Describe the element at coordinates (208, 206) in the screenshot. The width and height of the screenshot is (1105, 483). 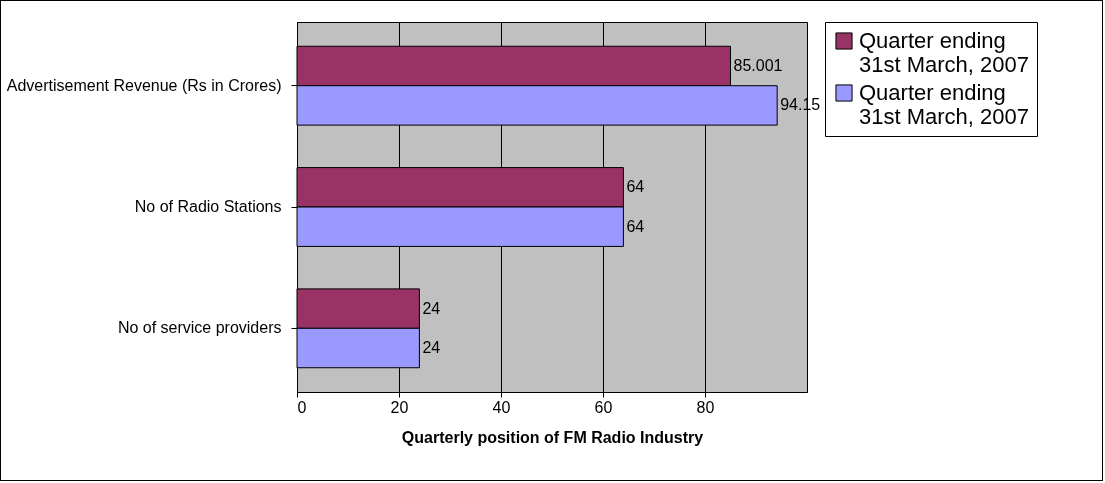
I see `y-tick-label: No of Radio Stations` at that location.